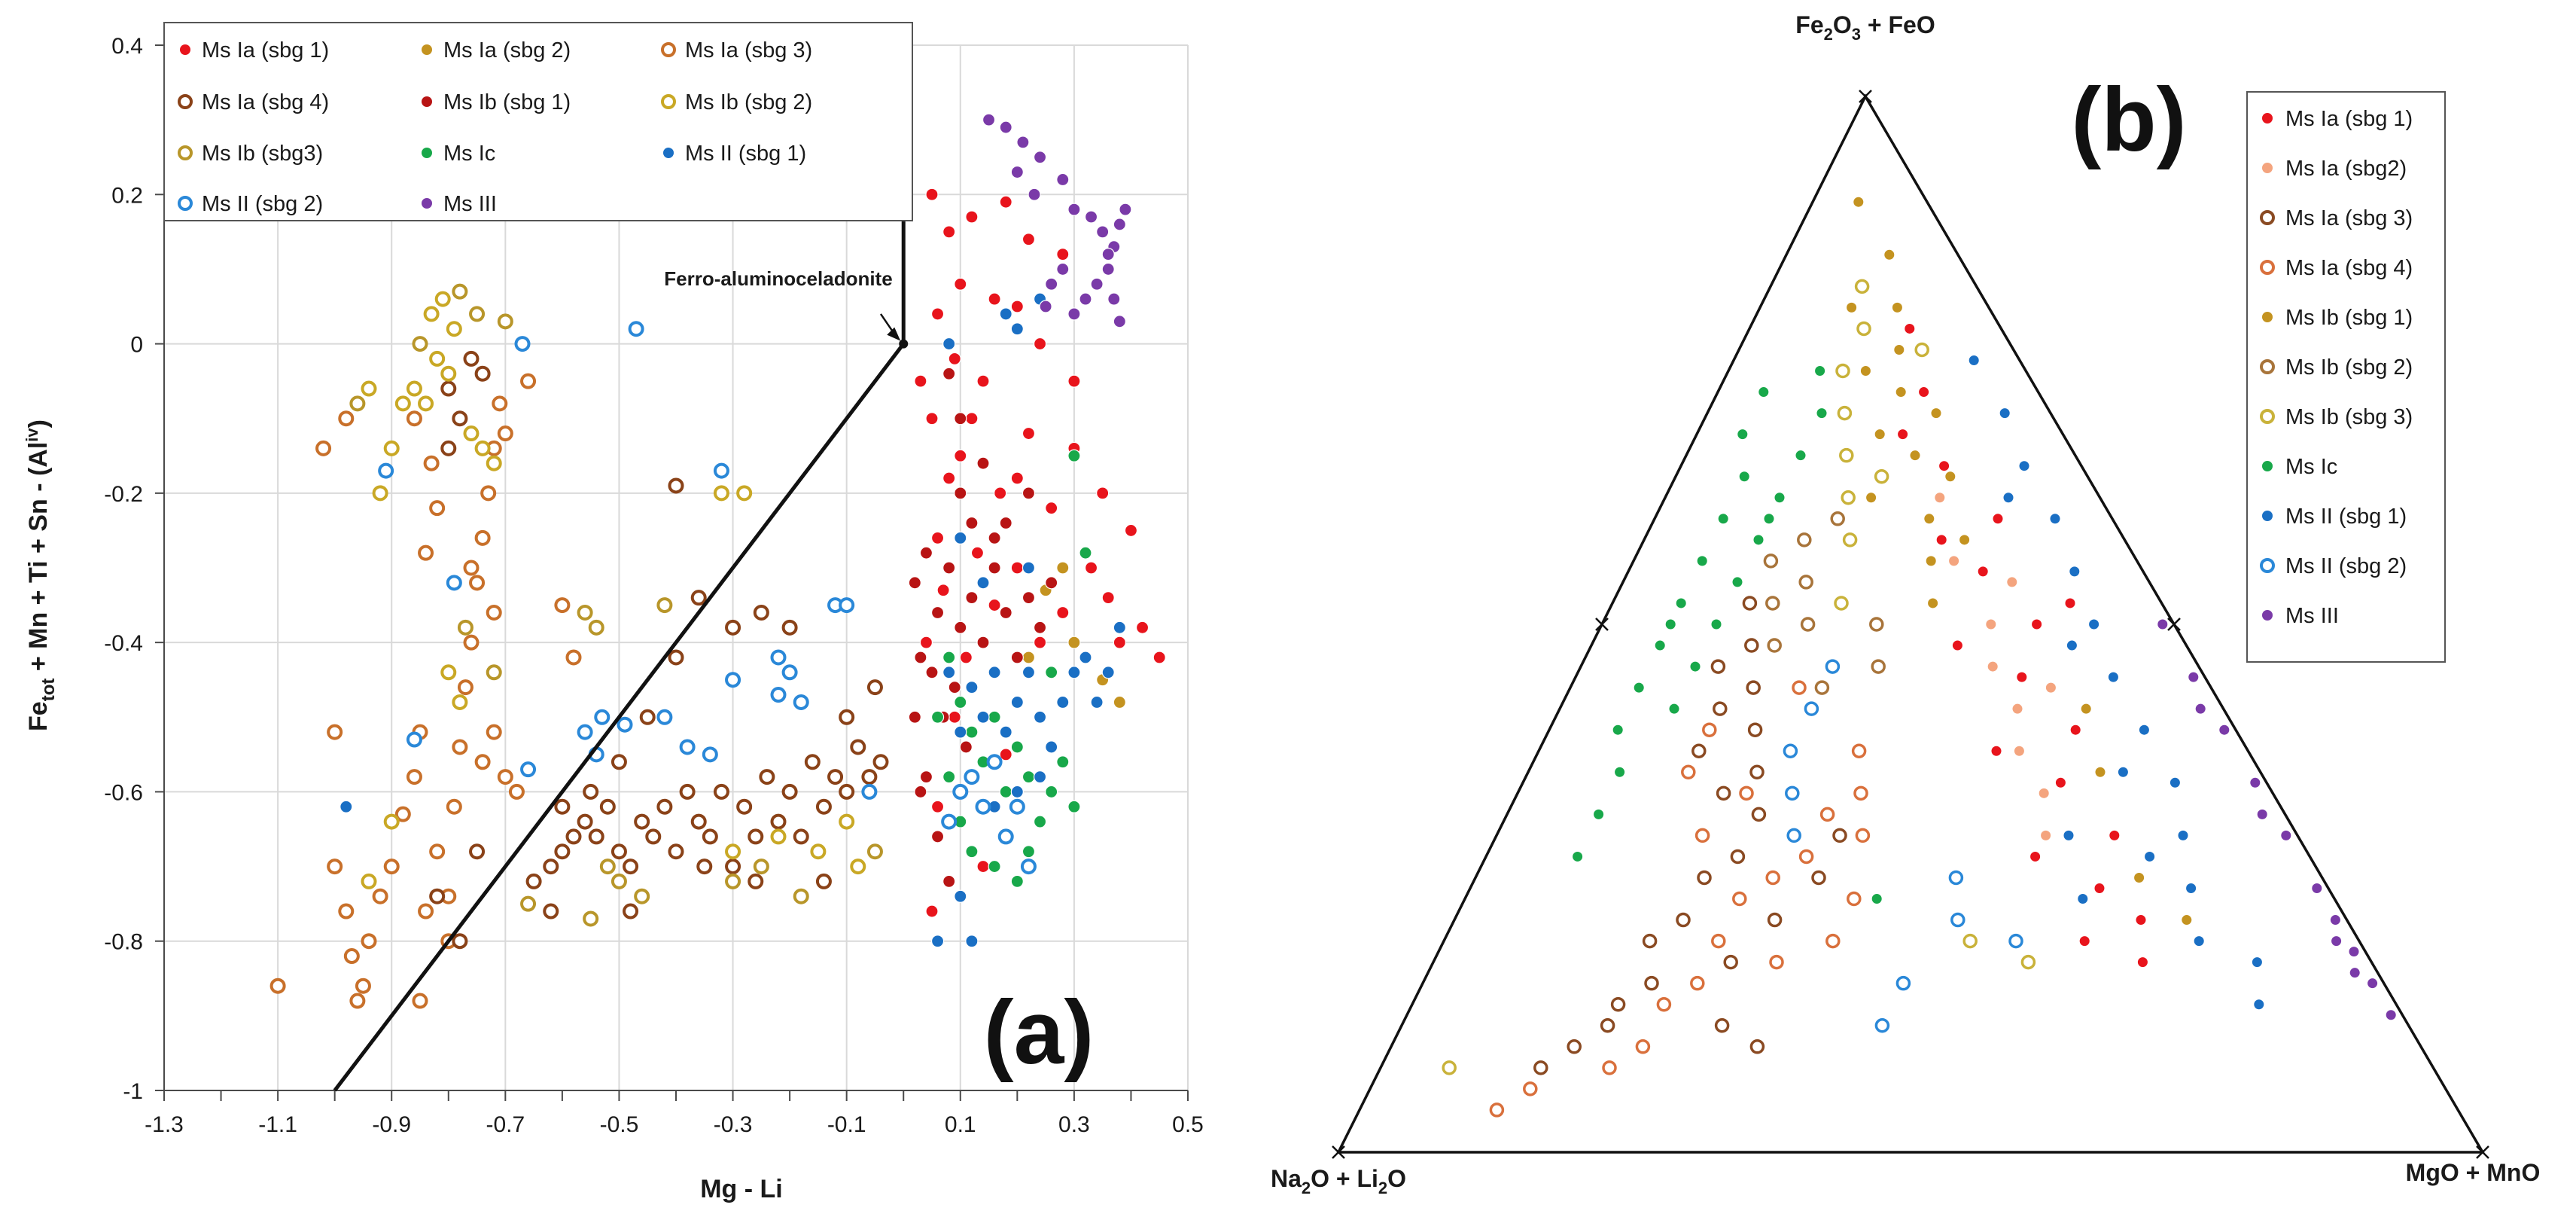  Describe the element at coordinates (737, 102) in the screenshot. I see `panel-a-legend-item-ms-ib-sbg-2: Ms Ib (sbg 2)` at that location.